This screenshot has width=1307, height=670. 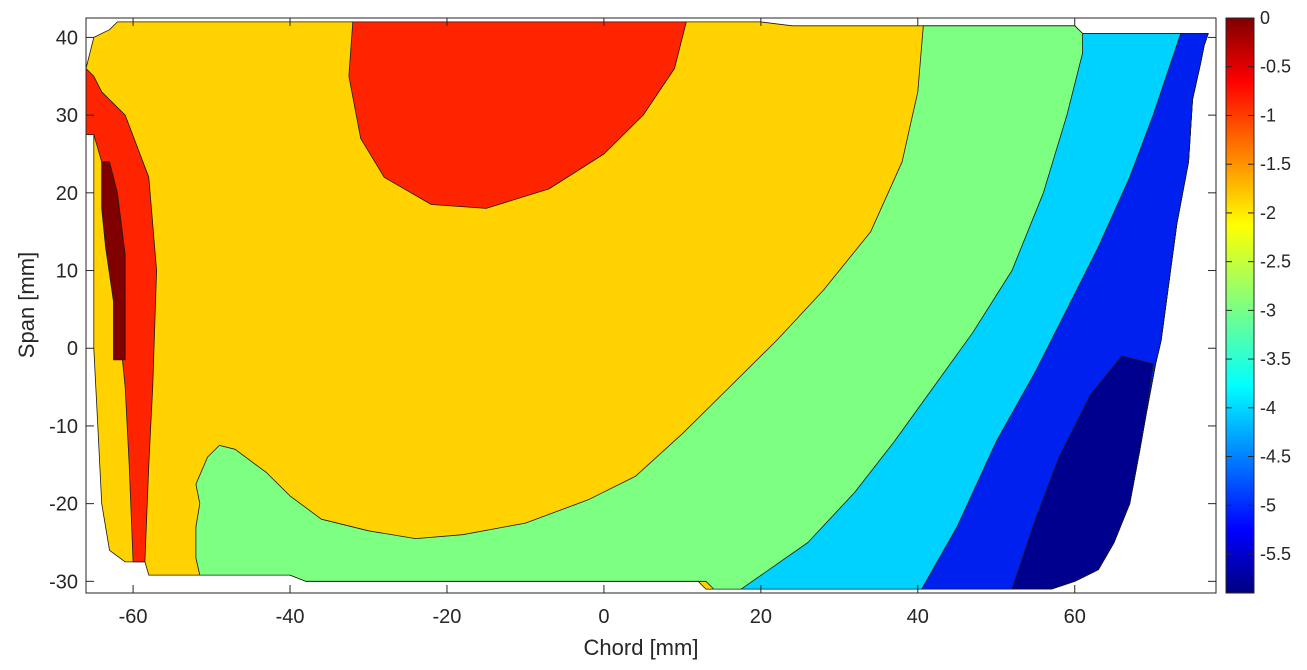 I want to click on colorbar-tick-label: -3.5, so click(x=1275, y=359).